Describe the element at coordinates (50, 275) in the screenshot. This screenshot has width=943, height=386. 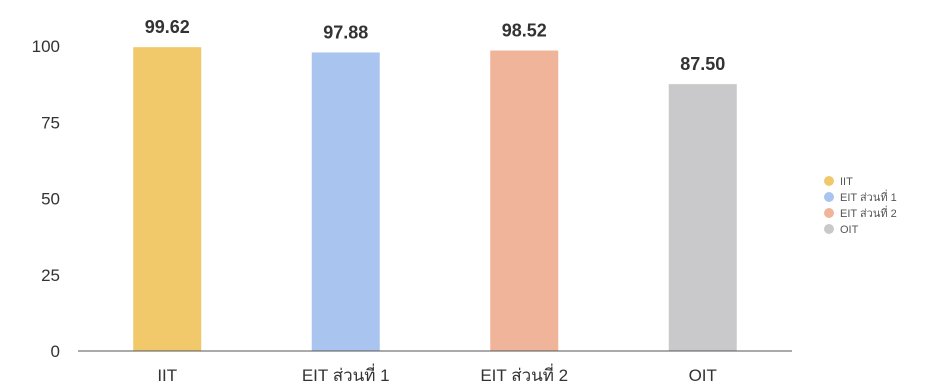
I see `y-tick-label: 25` at that location.